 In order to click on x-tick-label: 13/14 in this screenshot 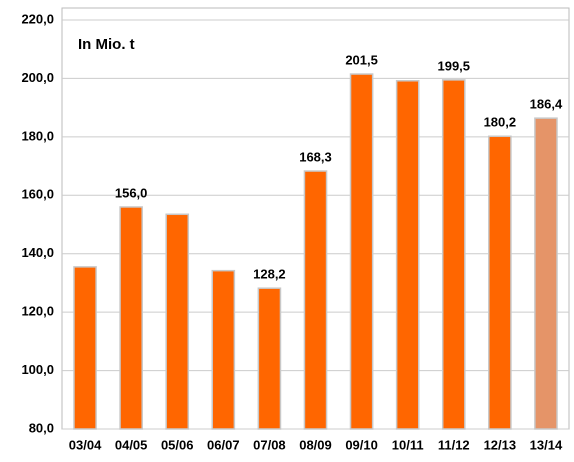, I will do `click(546, 444)`.